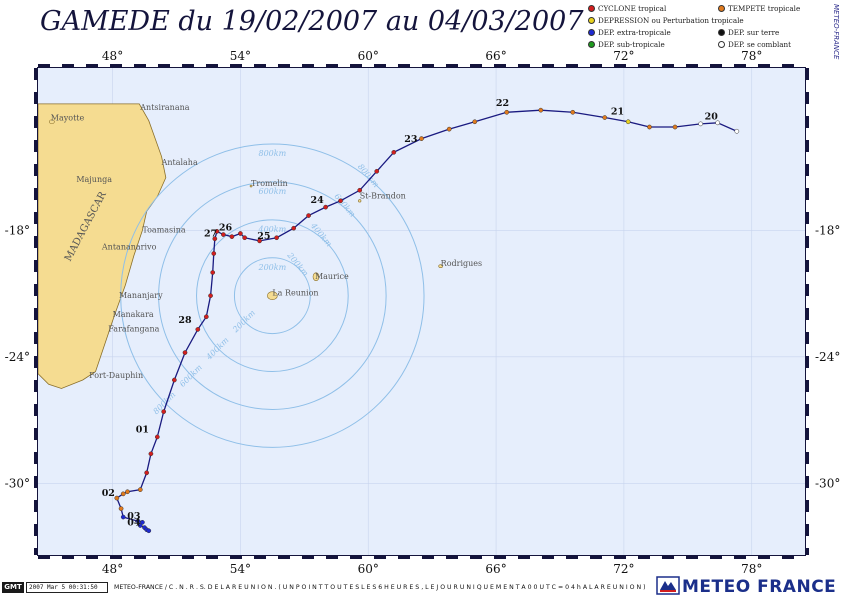  I want to click on range-ring-label: 400km, so click(272, 229).